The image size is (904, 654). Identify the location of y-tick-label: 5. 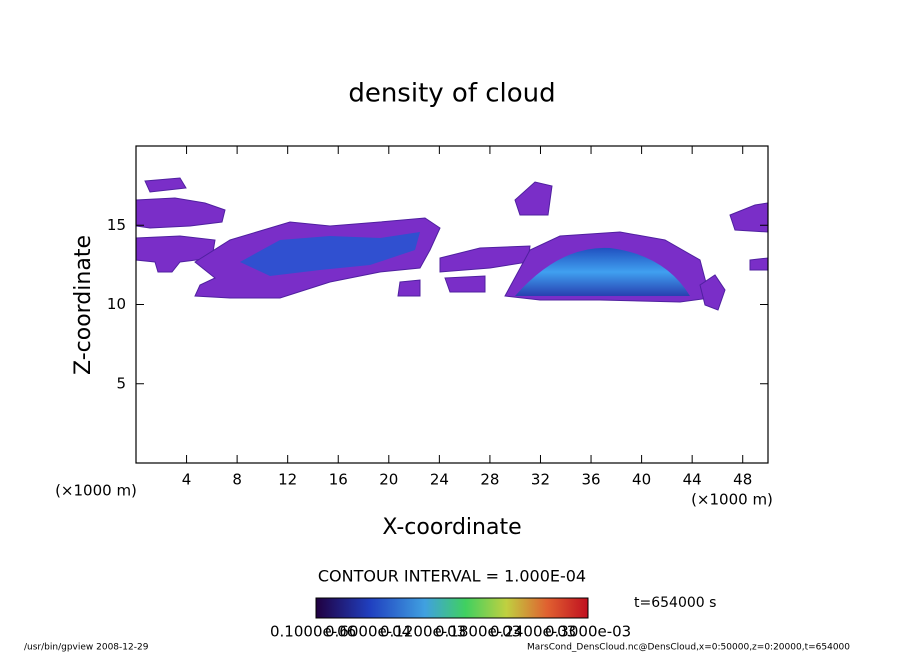
(121, 383).